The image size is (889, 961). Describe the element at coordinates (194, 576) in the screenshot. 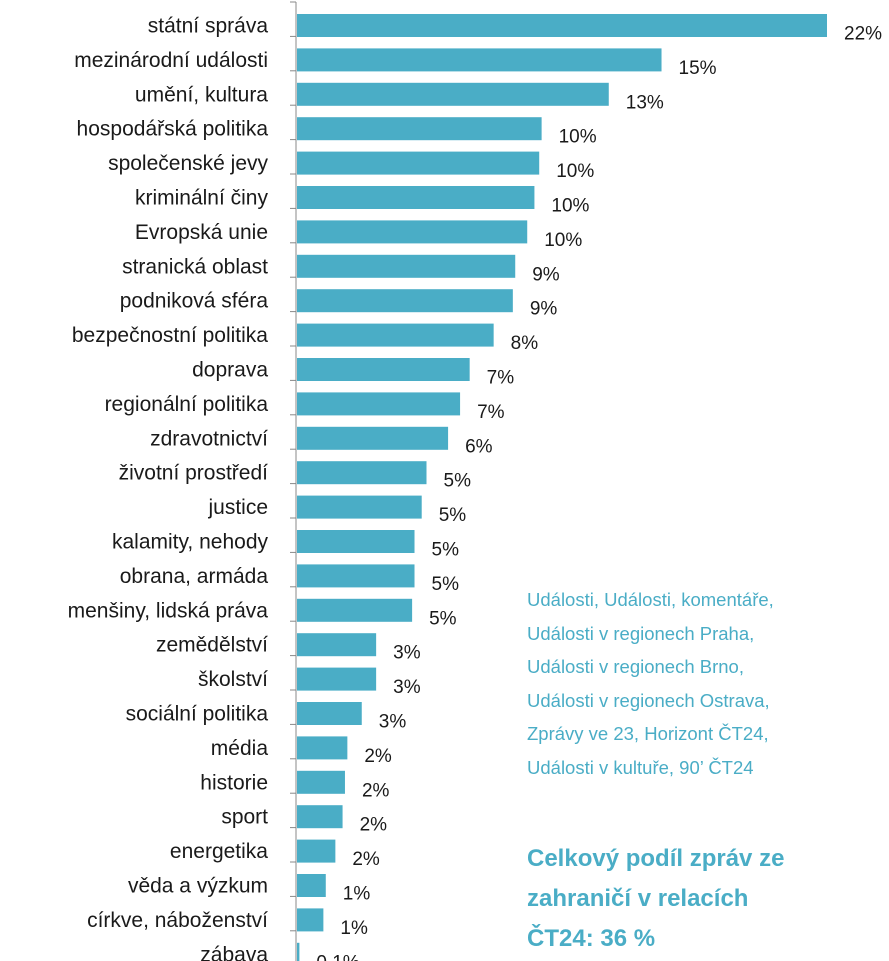

I see `category-label: obrana, armáda` at that location.